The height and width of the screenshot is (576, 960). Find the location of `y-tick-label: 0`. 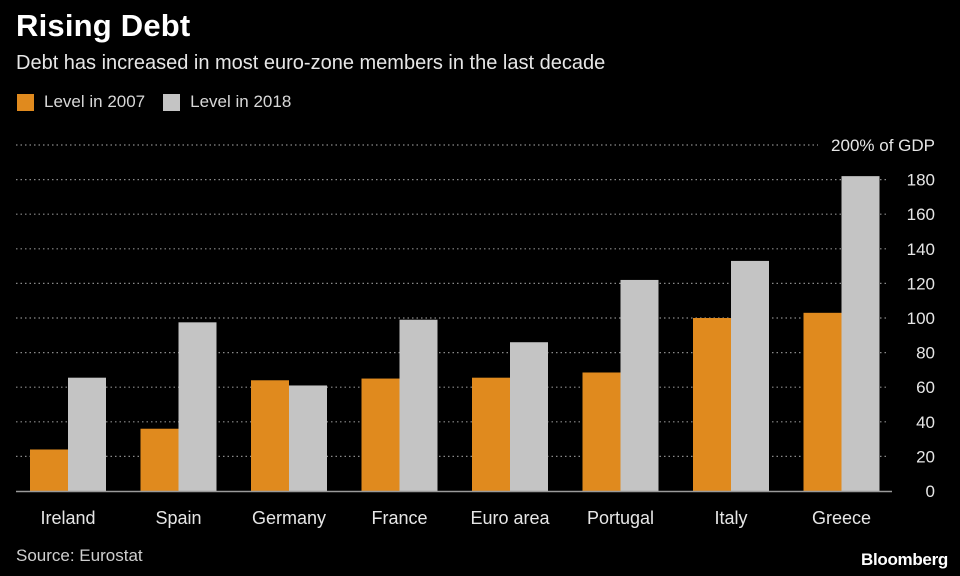

y-tick-label: 0 is located at coordinates (930, 491).